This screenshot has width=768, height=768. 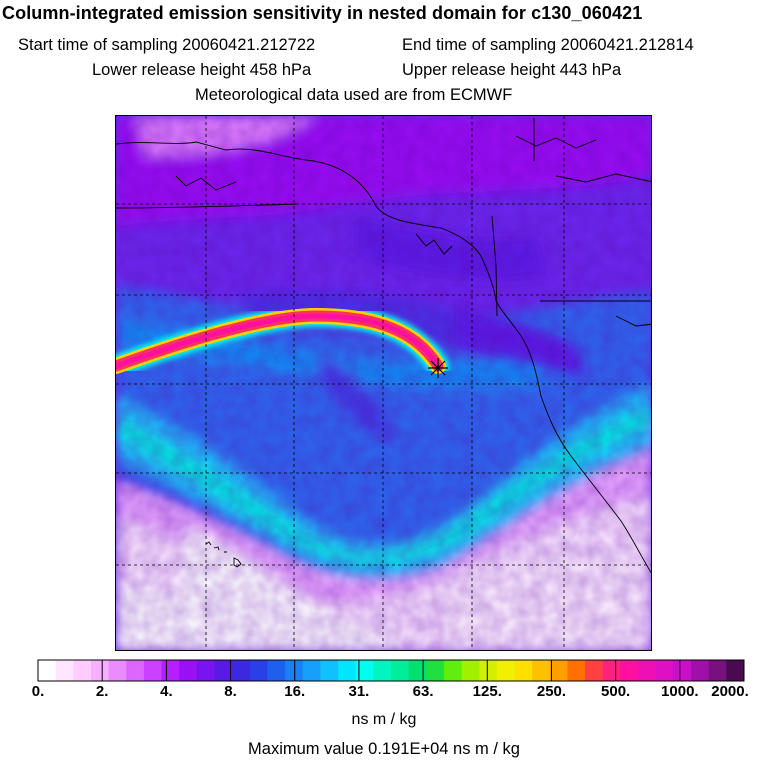 What do you see at coordinates (38, 691) in the screenshot?
I see `legend-tick-label: 0.` at bounding box center [38, 691].